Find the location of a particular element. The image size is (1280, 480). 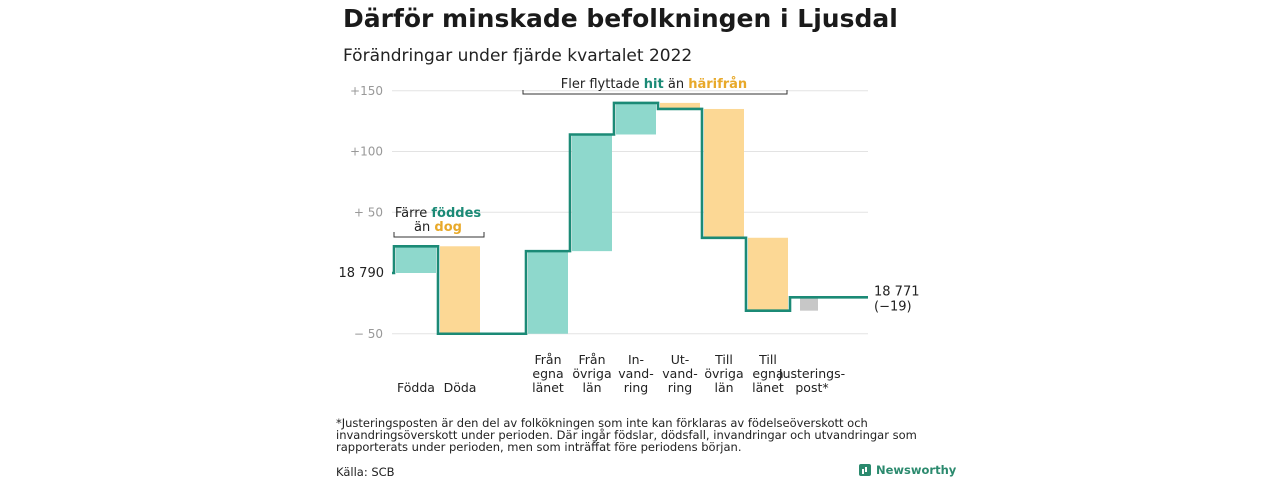

brand-logo: Newsworthy is located at coordinates (907, 470).